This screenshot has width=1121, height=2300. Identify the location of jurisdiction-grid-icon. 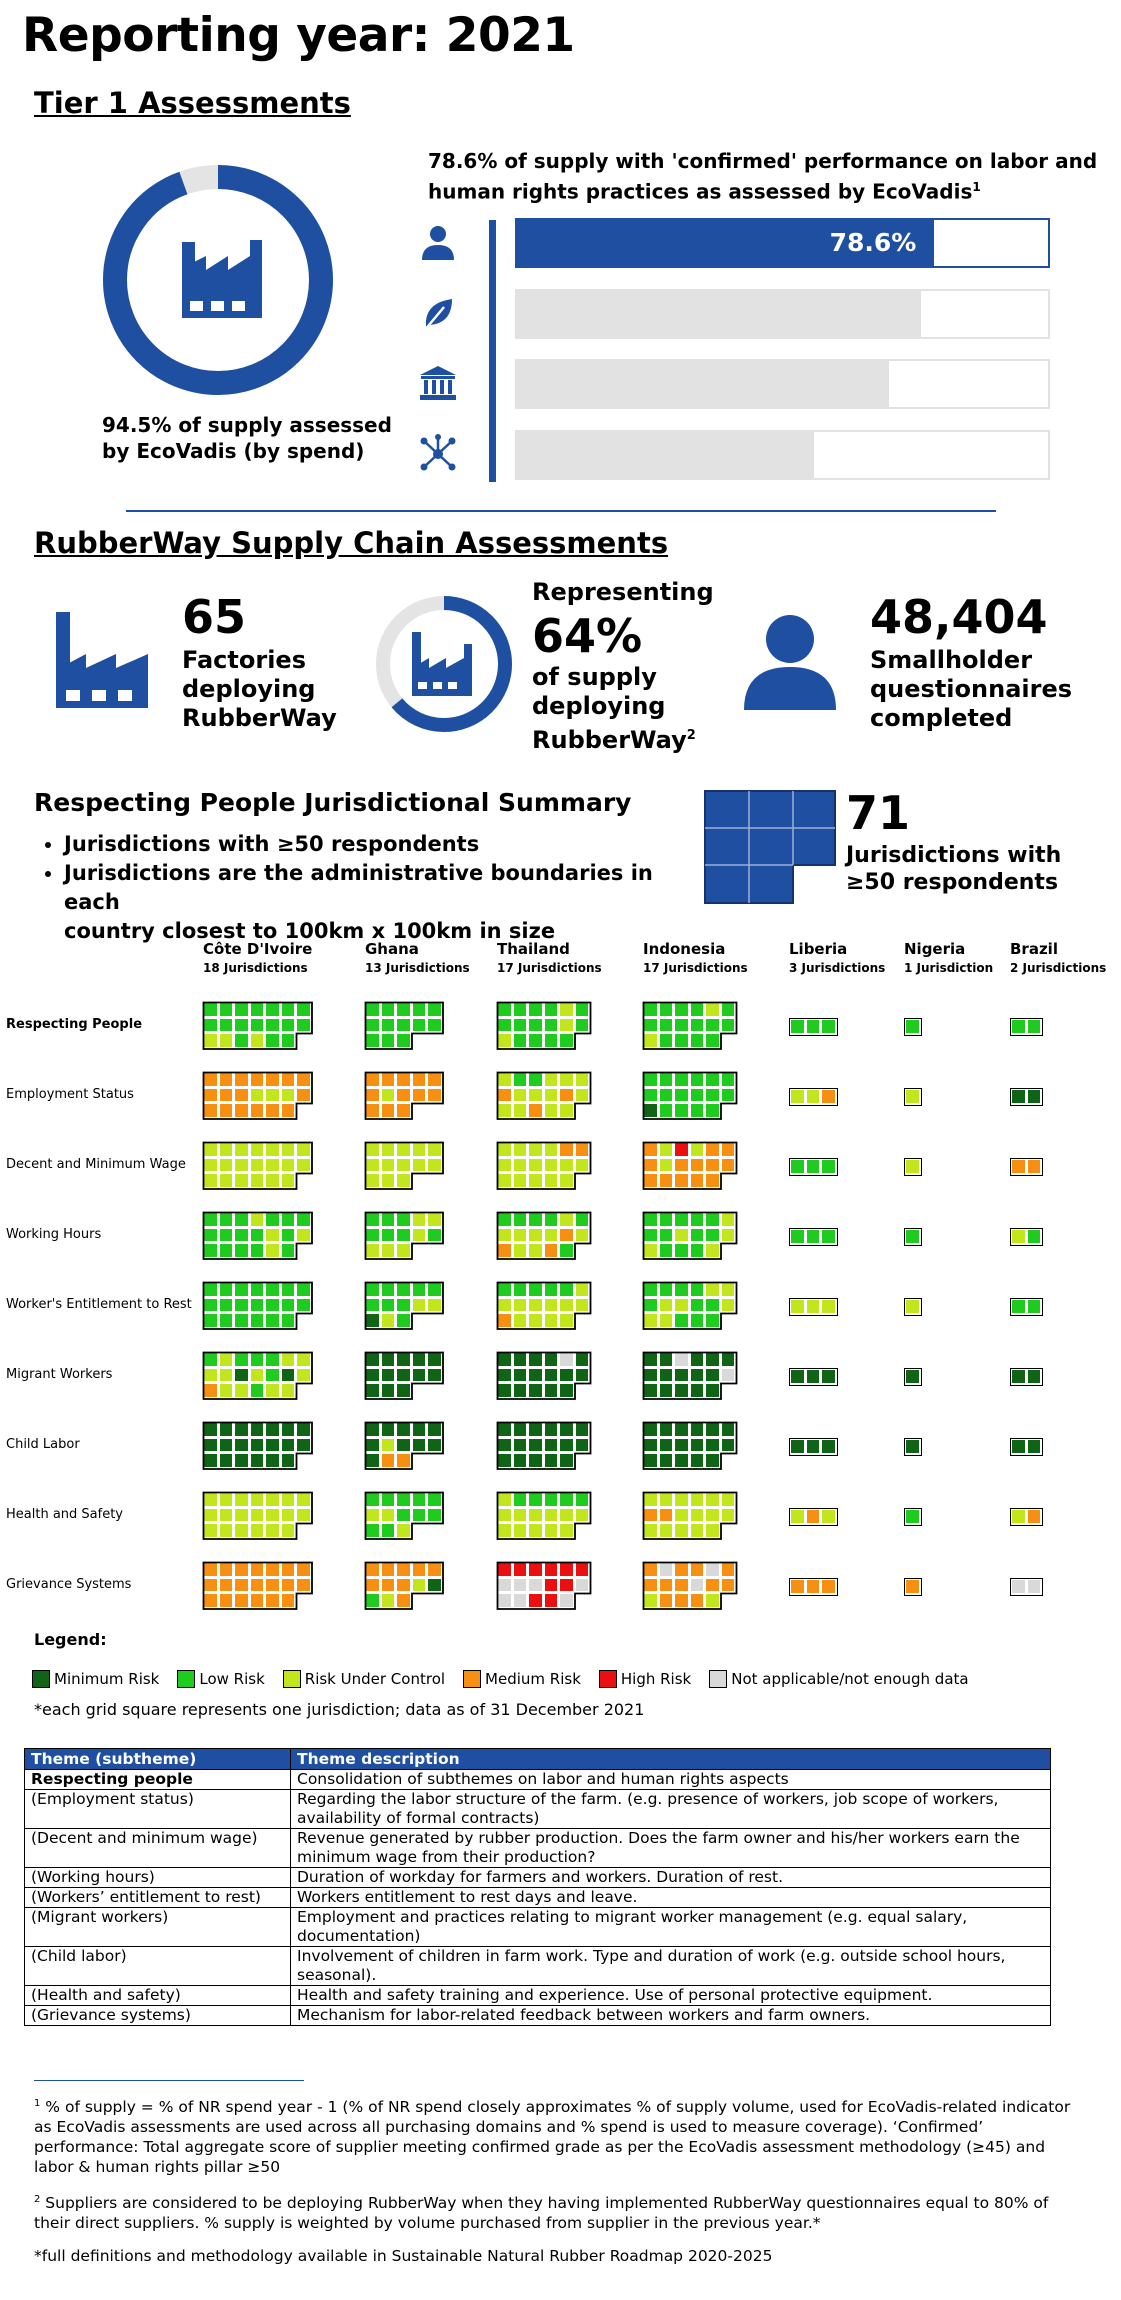
(770, 847).